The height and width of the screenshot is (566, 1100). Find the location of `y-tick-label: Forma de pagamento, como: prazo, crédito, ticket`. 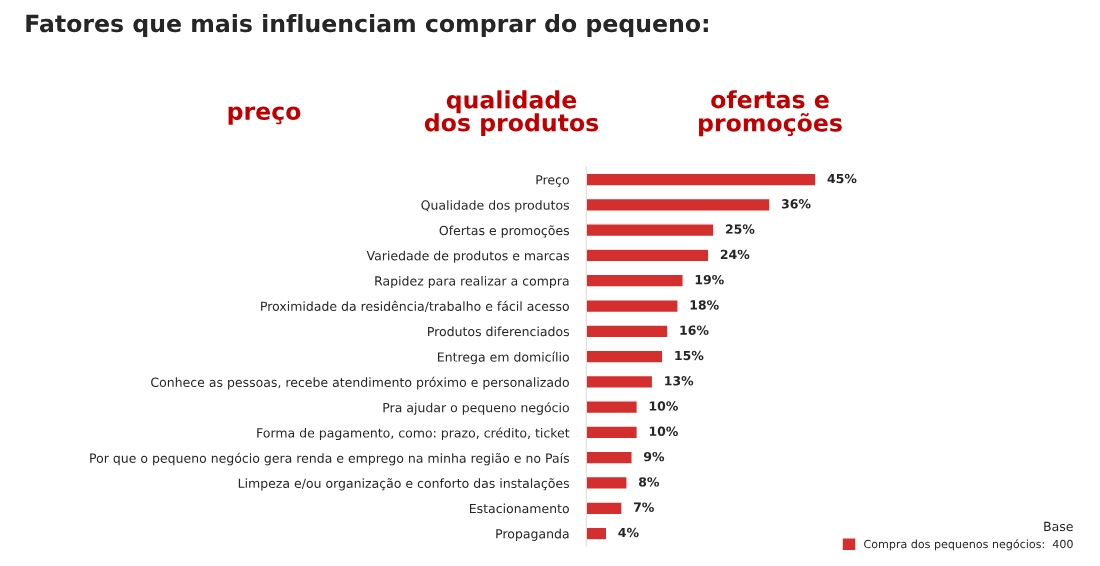

y-tick-label: Forma de pagamento, como: prazo, crédito, ticket is located at coordinates (413, 434).